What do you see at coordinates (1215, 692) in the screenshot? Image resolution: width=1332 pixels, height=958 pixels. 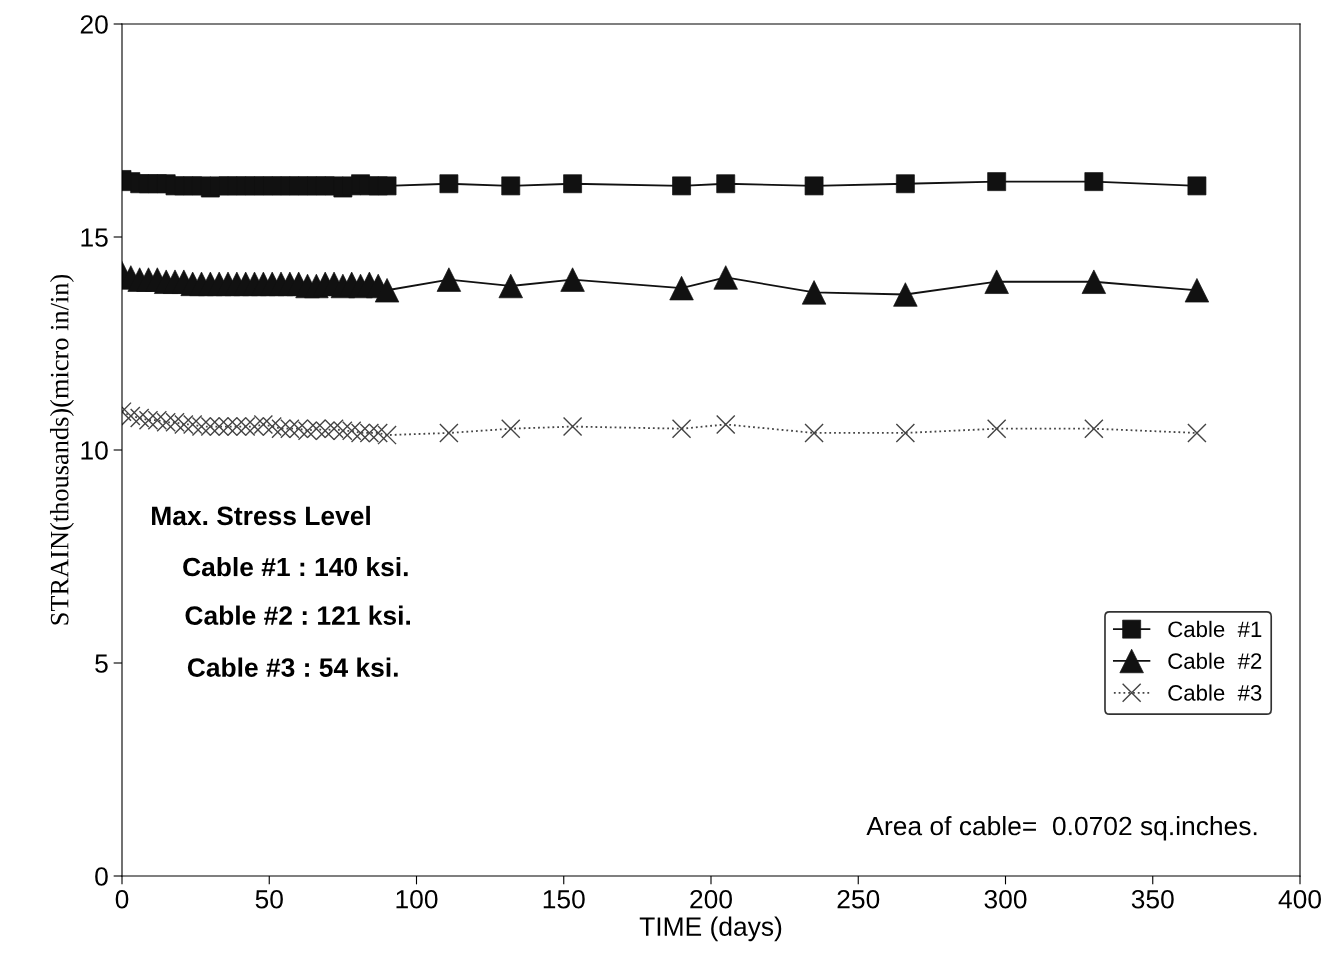 I see `legend-label: Cable #3` at bounding box center [1215, 692].